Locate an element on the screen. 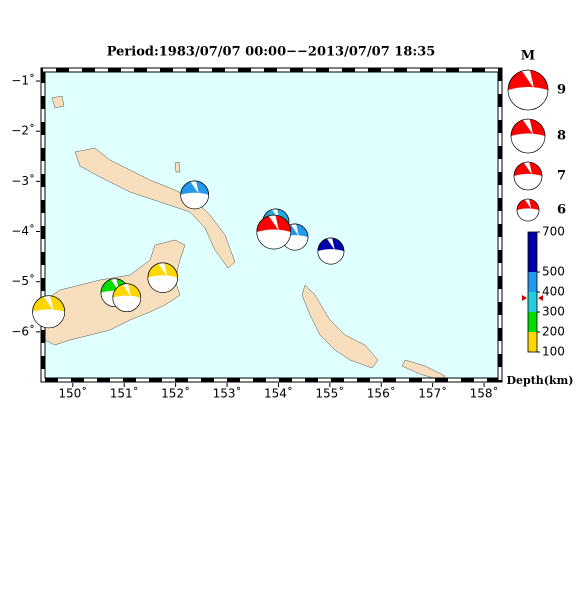 This screenshot has width=585, height=604. y-tick-label: −2˚ is located at coordinates (23, 130).